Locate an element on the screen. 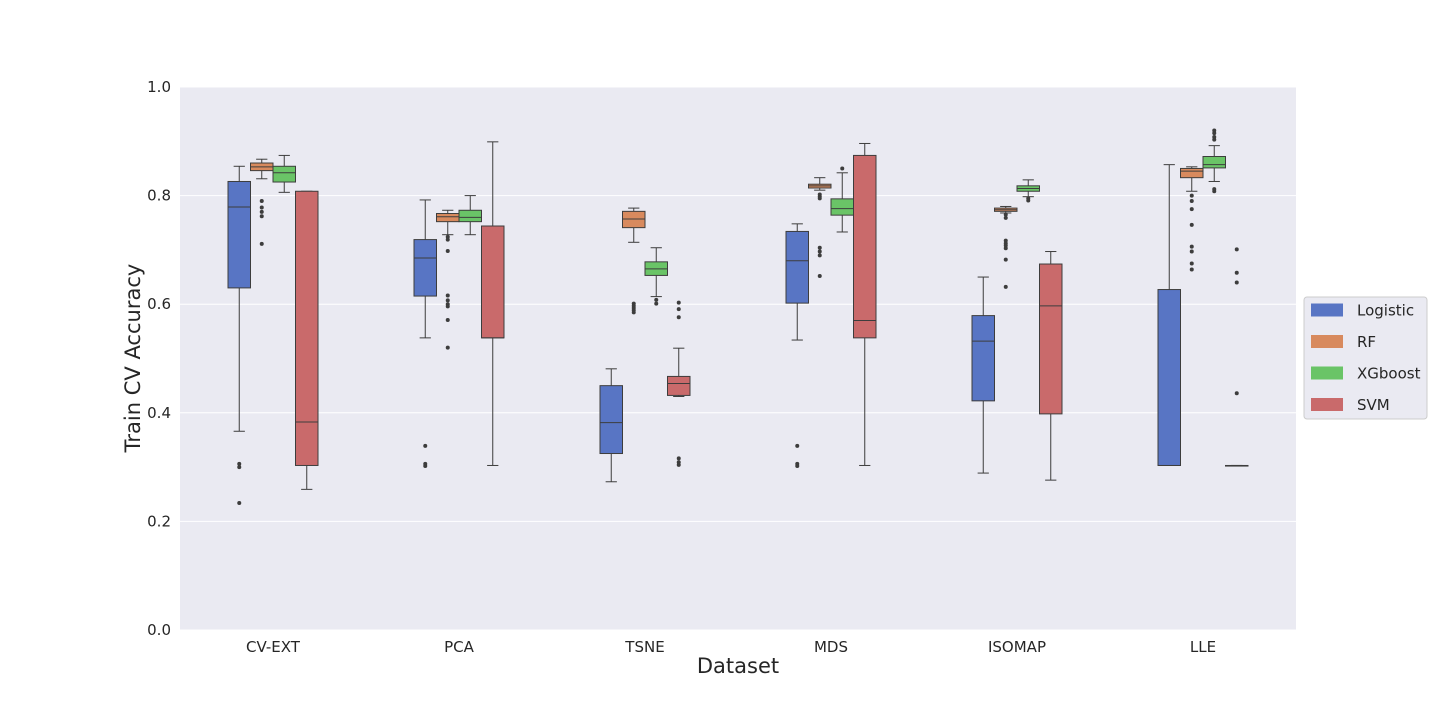 Image resolution: width=1440 pixels, height=724 pixels. box-logistic-cv-ext is located at coordinates (239, 335).